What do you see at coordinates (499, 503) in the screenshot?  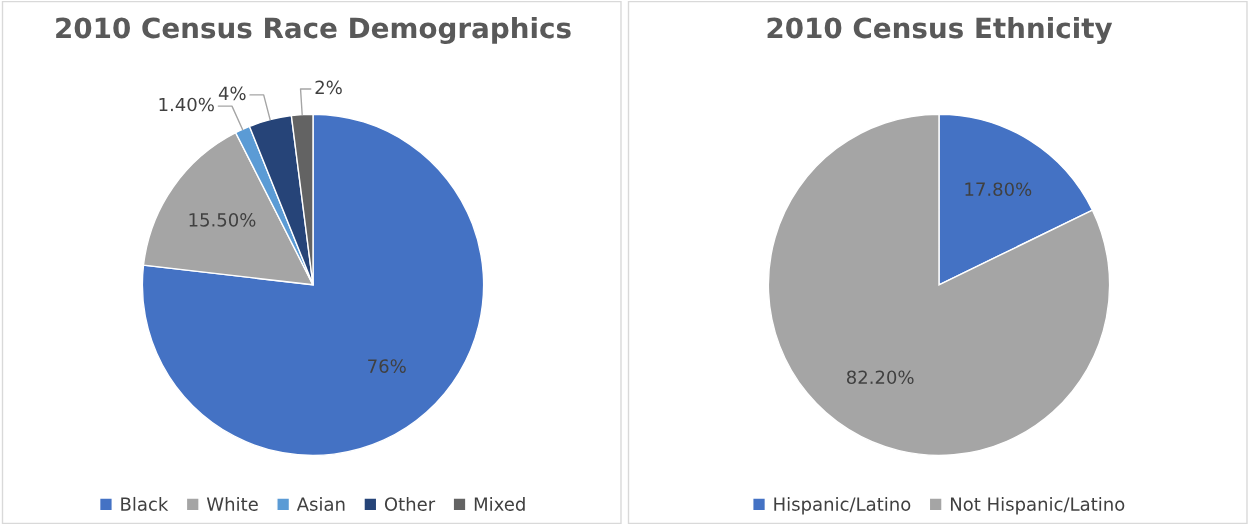 I see `legend-label: Mixed` at bounding box center [499, 503].